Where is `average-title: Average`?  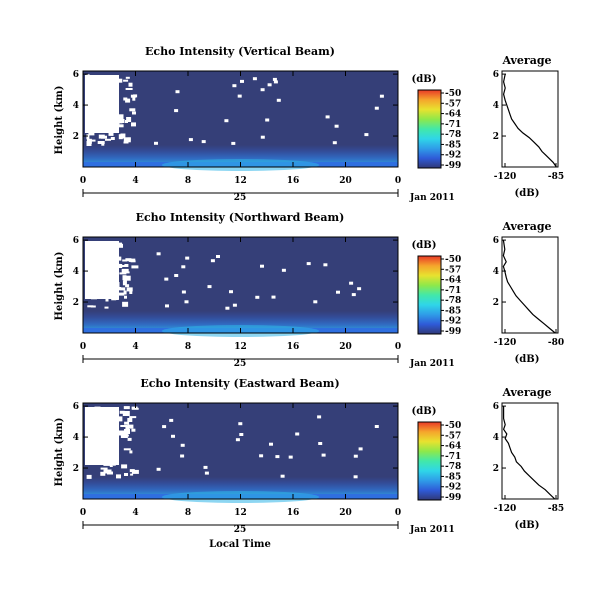 average-title: Average is located at coordinates (526, 392).